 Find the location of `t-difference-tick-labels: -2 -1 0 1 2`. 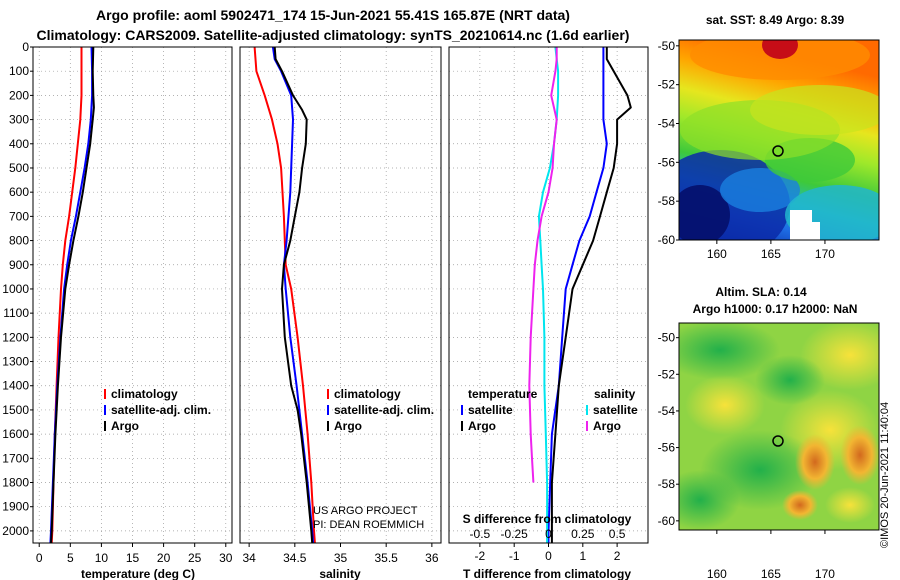

t-difference-tick-labels: -2 -1 0 1 2 is located at coordinates (548, 553).